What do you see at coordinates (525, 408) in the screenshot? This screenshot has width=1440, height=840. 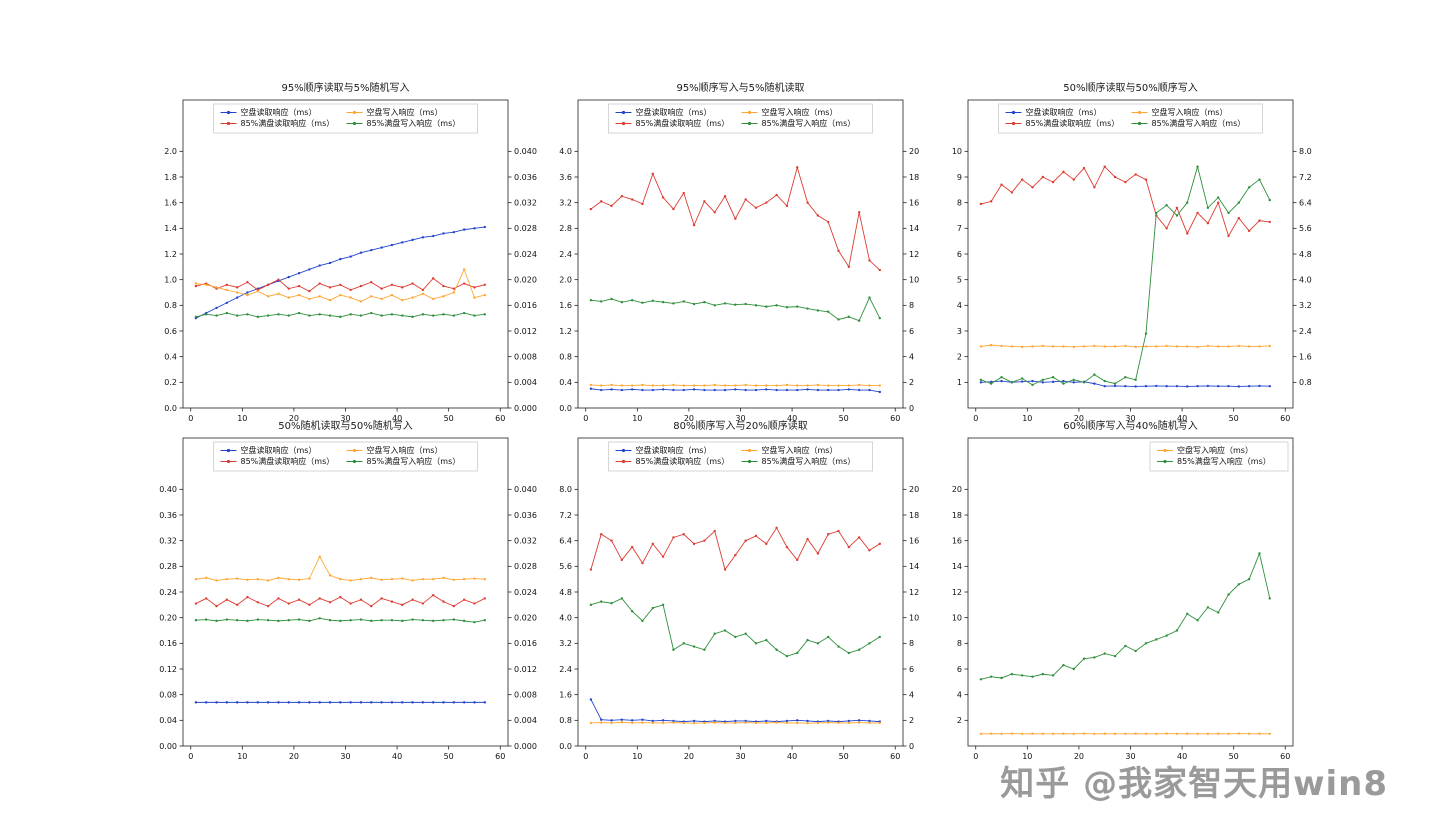 I see `svg-text: 0.000` at bounding box center [525, 408].